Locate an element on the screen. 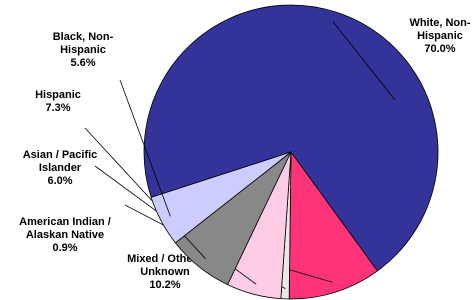 Image resolution: width=475 pixels, height=300 pixels. label-line: White, Non- is located at coordinates (439, 23).